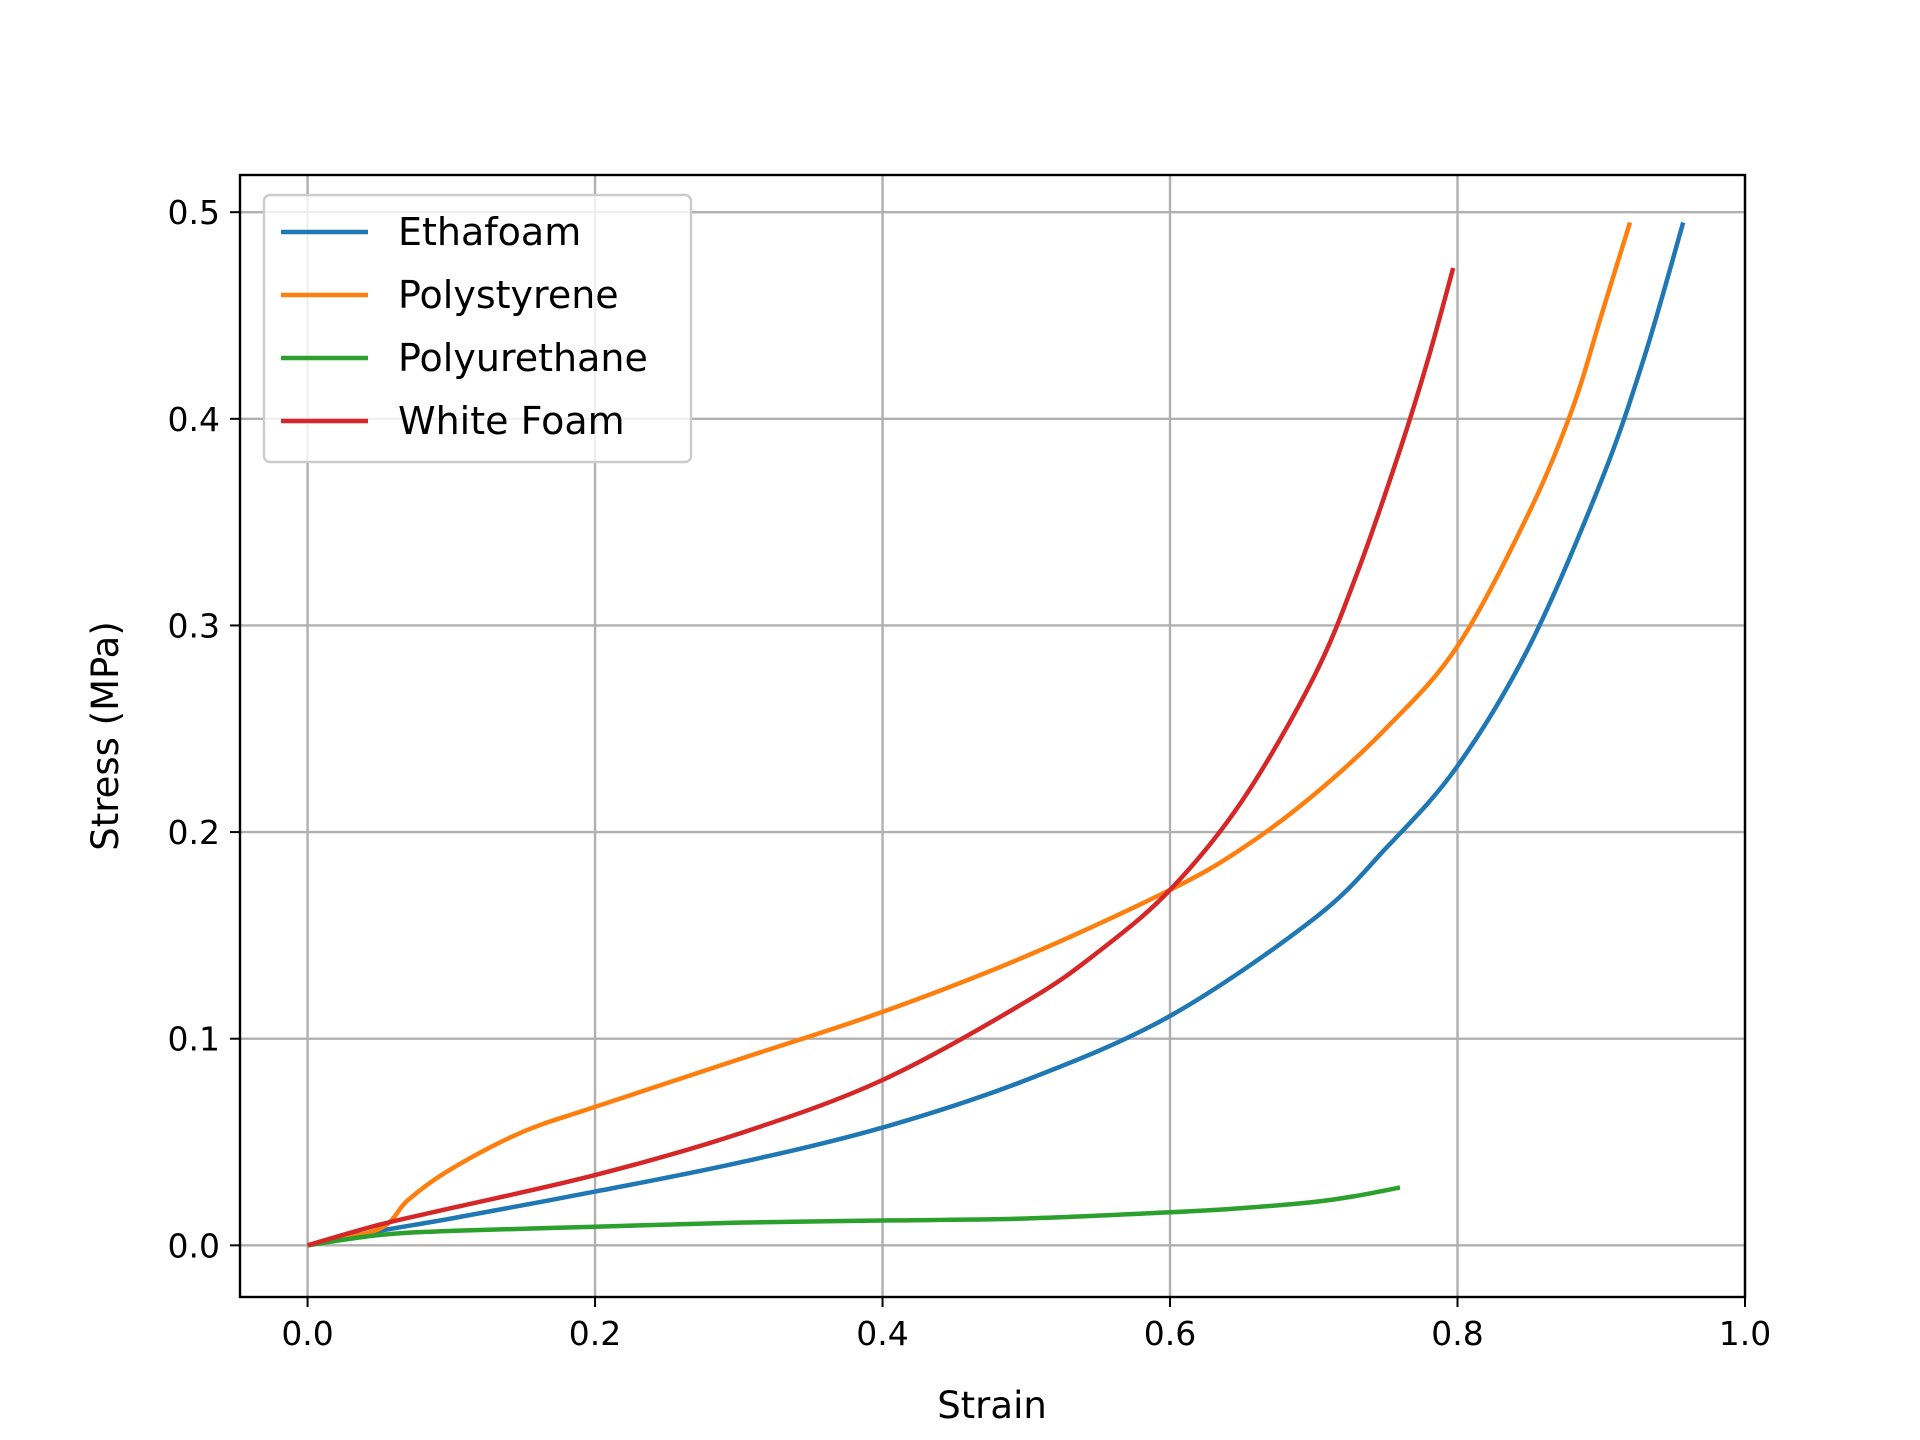 This screenshot has width=1920, height=1440. Describe the element at coordinates (489, 232) in the screenshot. I see `legend-label-ethafoam: Ethafoam` at that location.